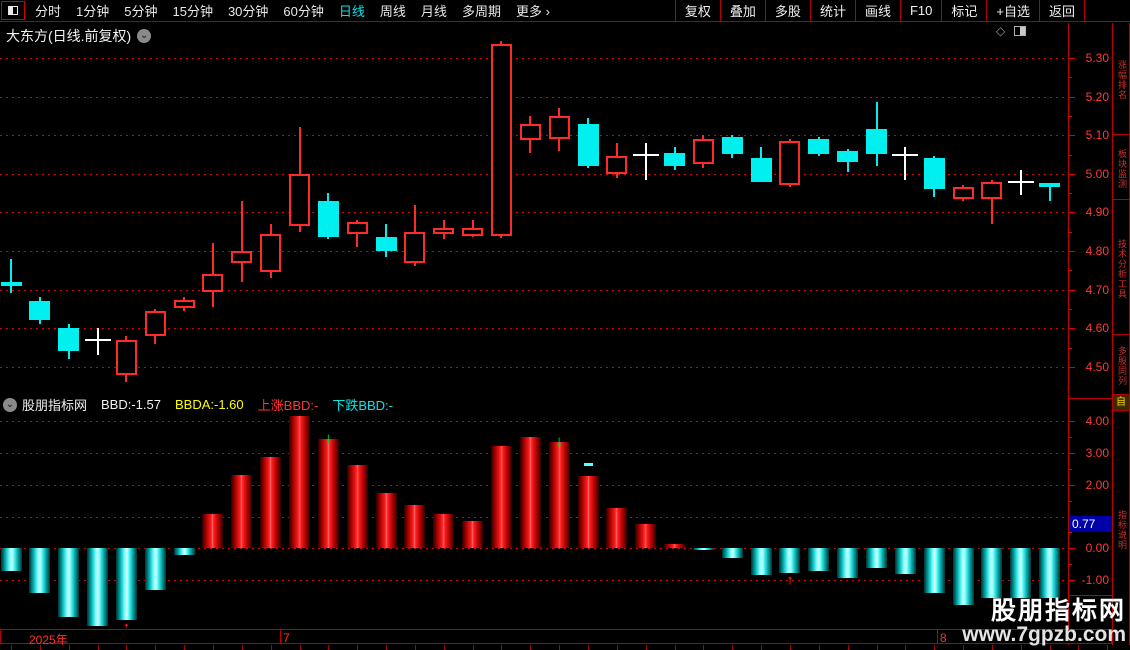 Image resolution: width=1130 pixels, height=650 pixels. Describe the element at coordinates (131, 404) in the screenshot. I see `bbd-value-label: BBD:-1.57` at that location.